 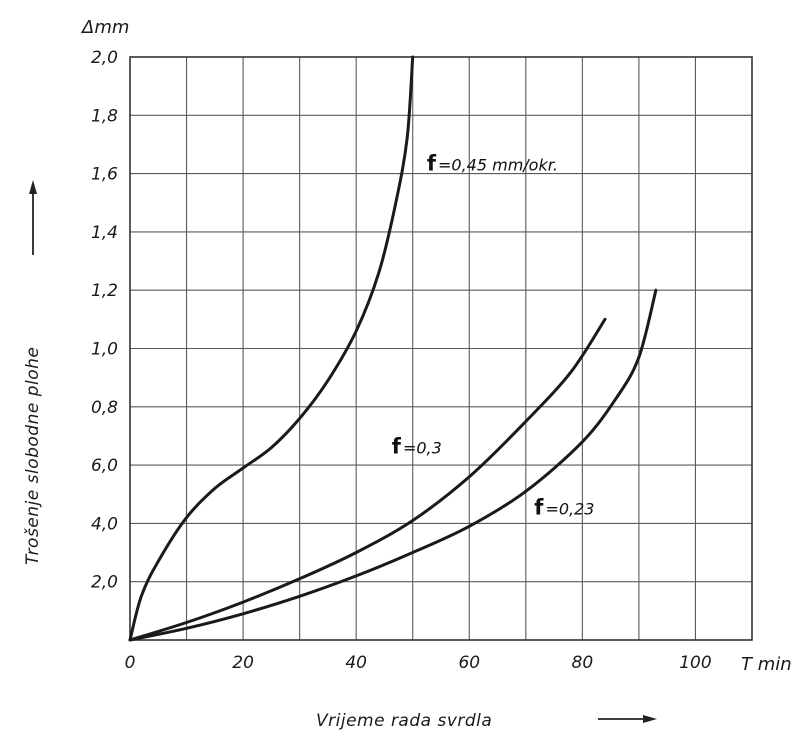 I want to click on x-axis-arrow, so click(x=627, y=719).